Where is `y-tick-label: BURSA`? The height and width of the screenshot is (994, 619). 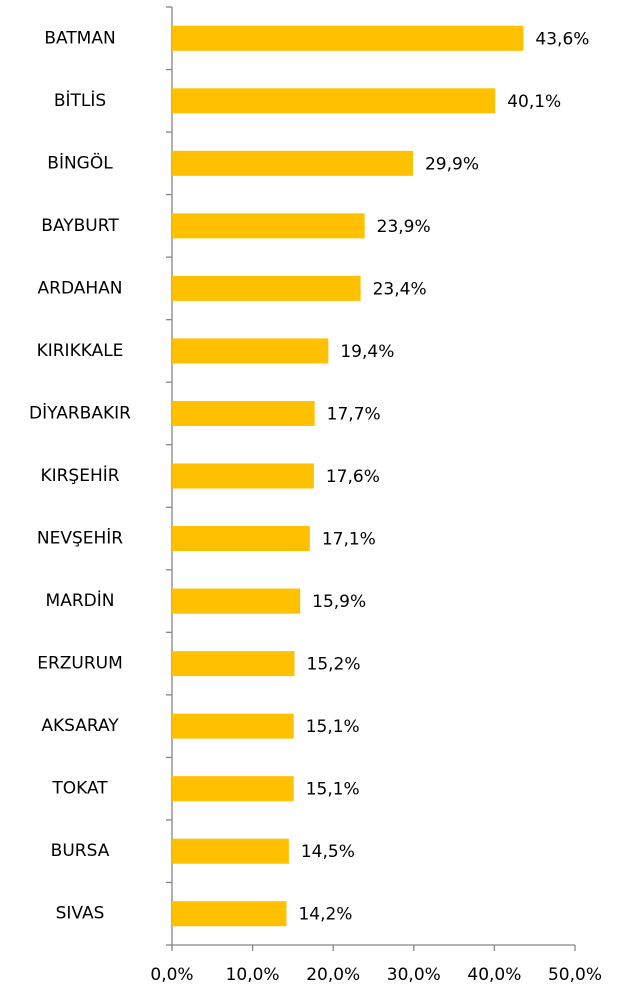 y-tick-label: BURSA is located at coordinates (80, 851).